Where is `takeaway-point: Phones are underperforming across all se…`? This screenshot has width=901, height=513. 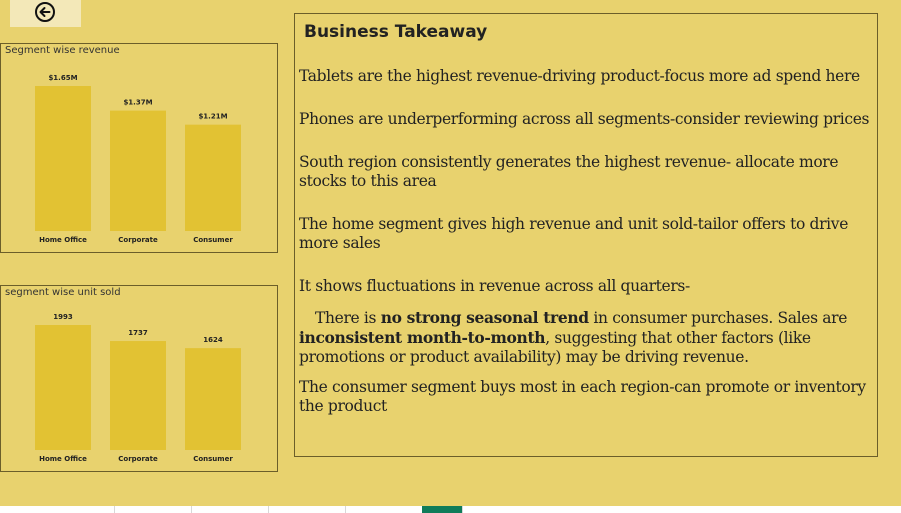 takeaway-point: Phones are underperforming across all se… is located at coordinates (584, 119).